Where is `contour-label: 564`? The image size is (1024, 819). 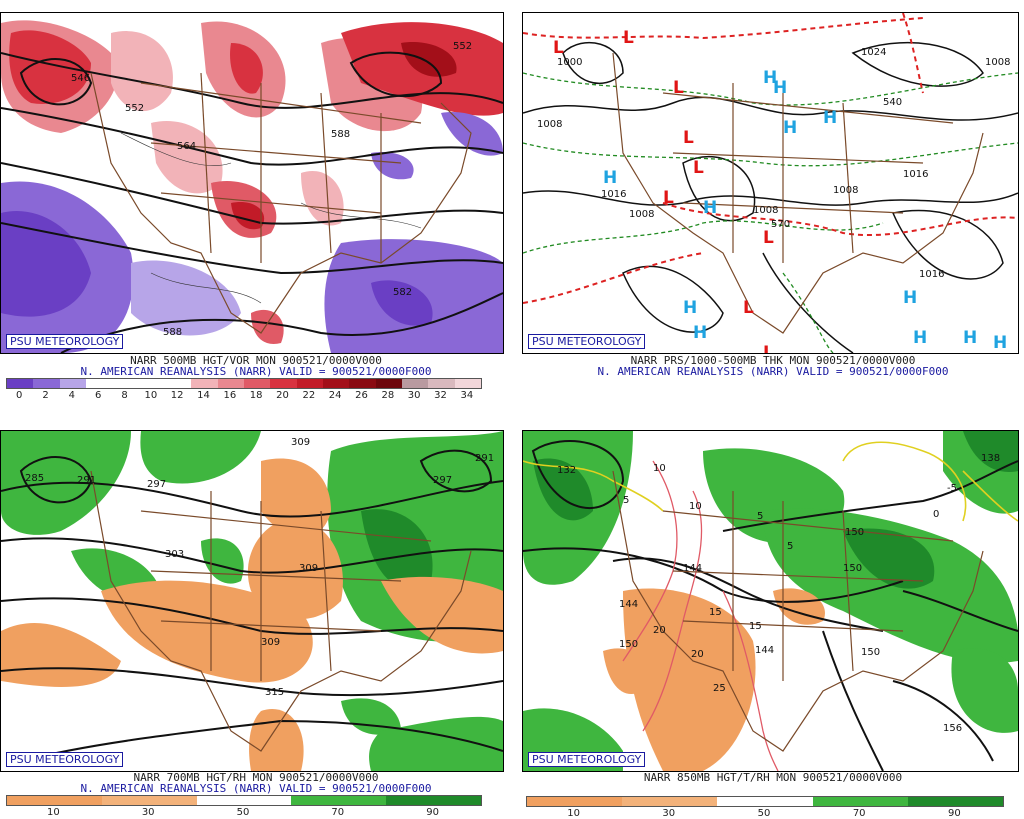 contour-label: 564 is located at coordinates (186, 146).